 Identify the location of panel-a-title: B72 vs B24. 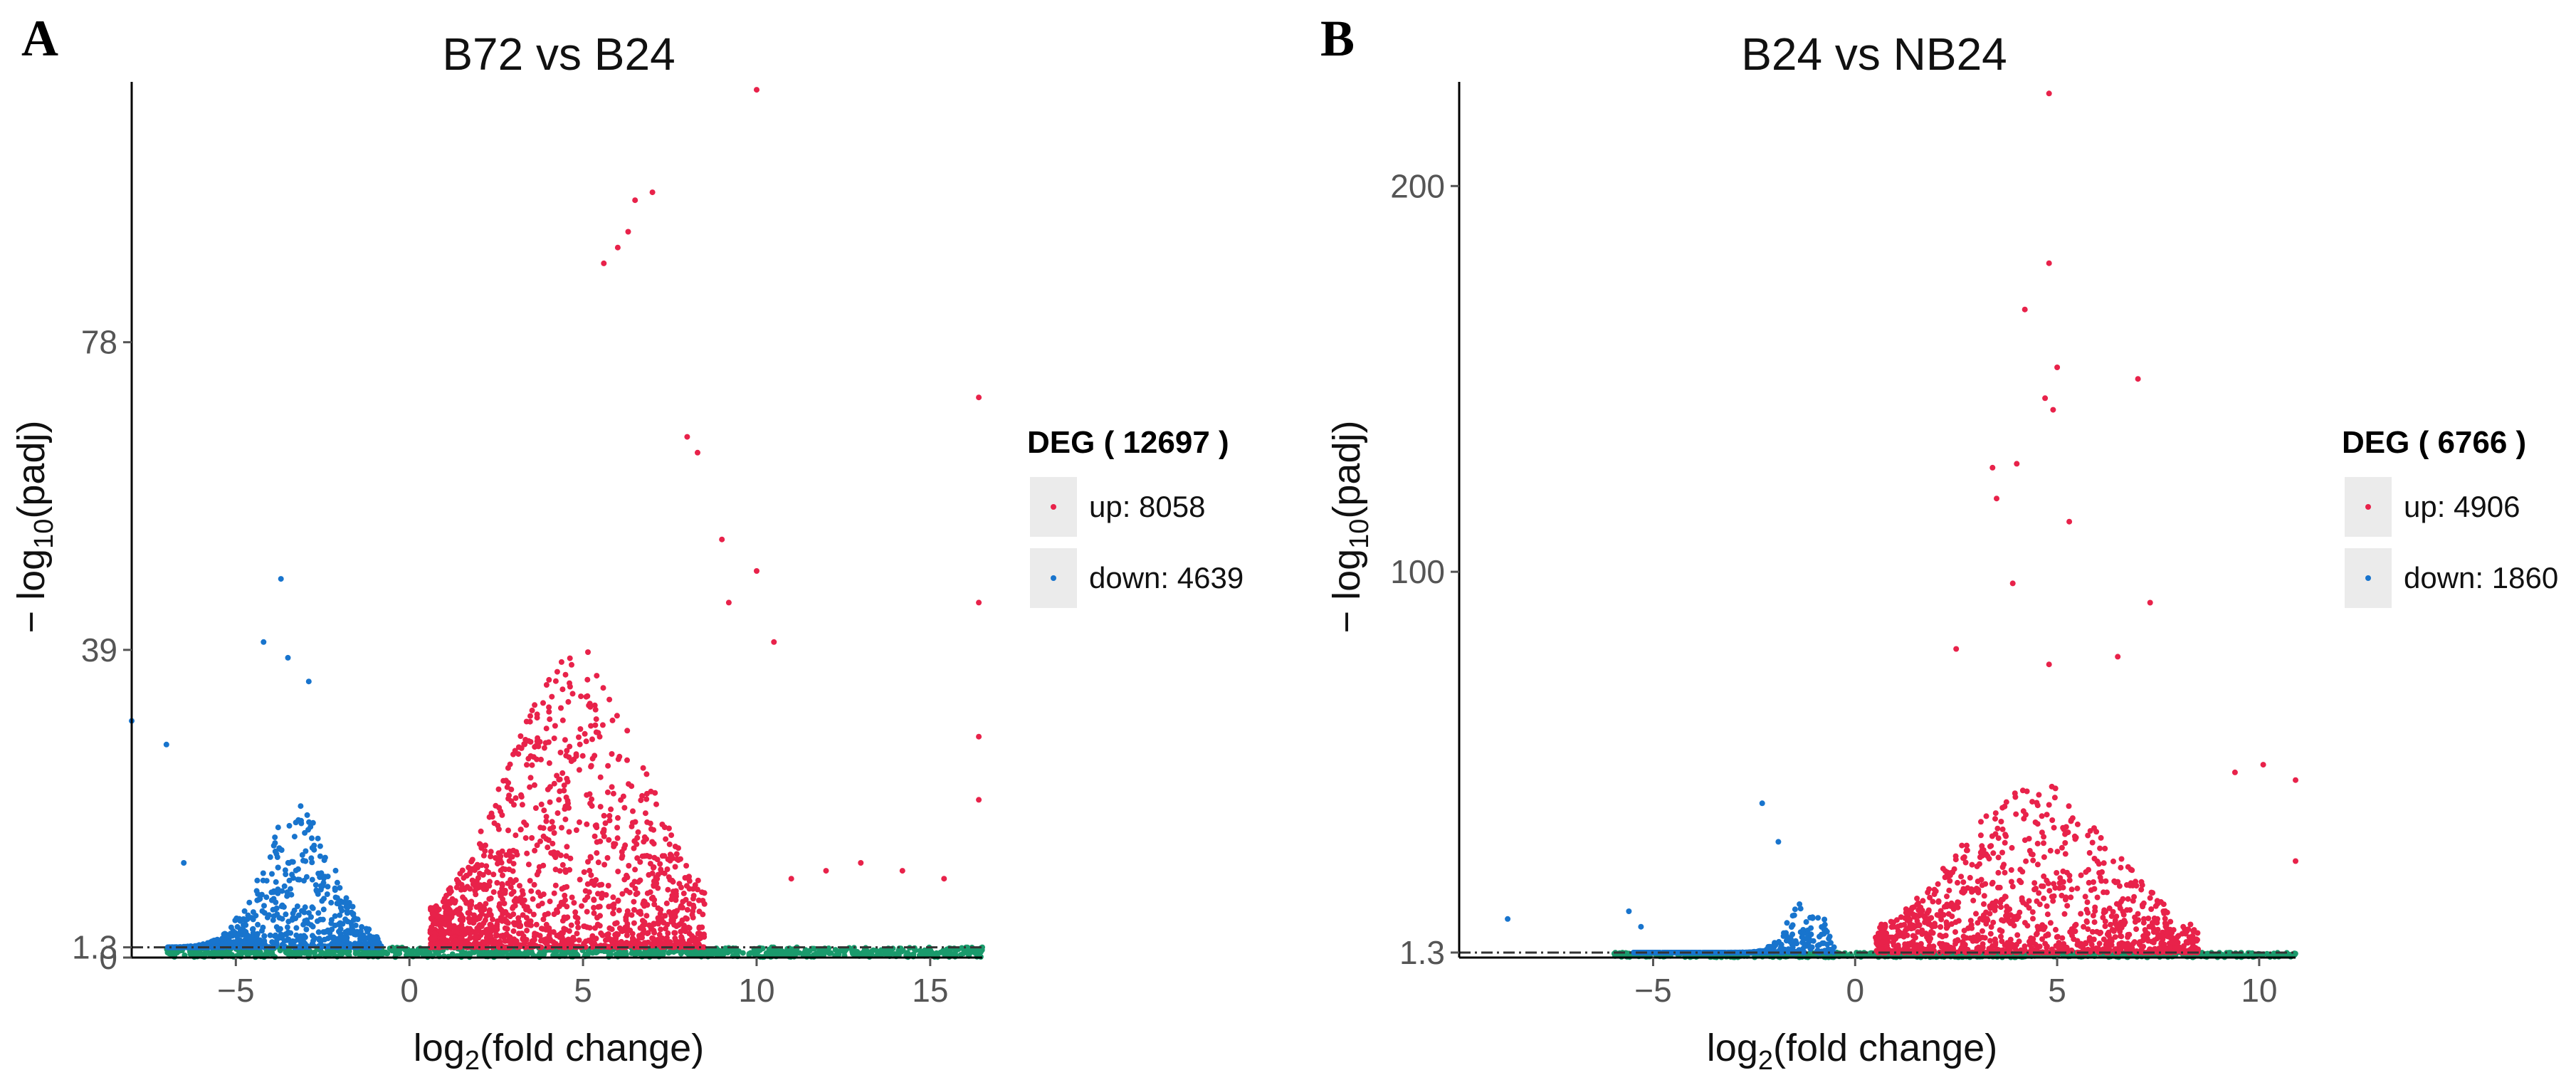
(558, 54).